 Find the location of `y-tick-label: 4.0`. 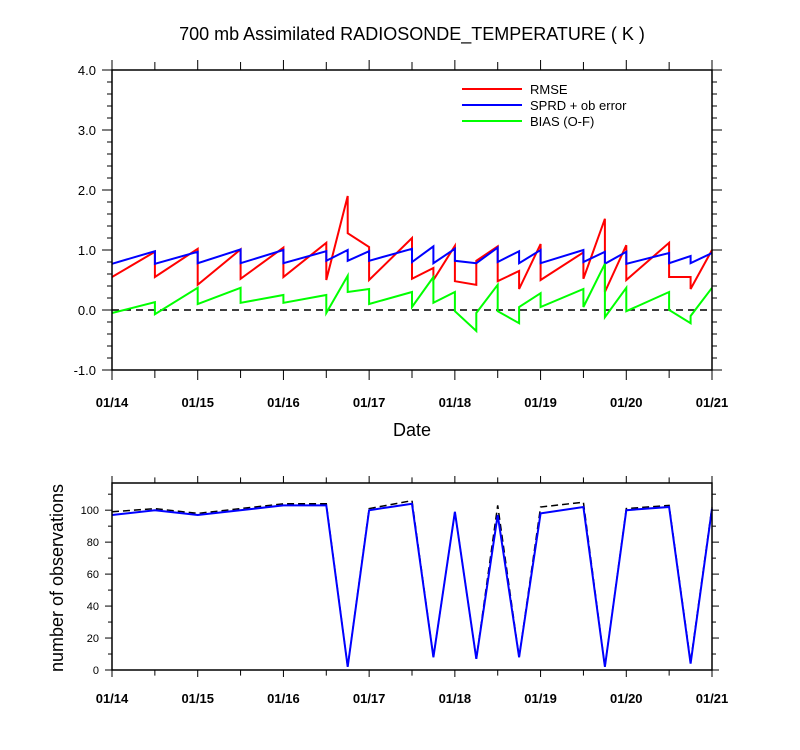

y-tick-label: 4.0 is located at coordinates (87, 70).